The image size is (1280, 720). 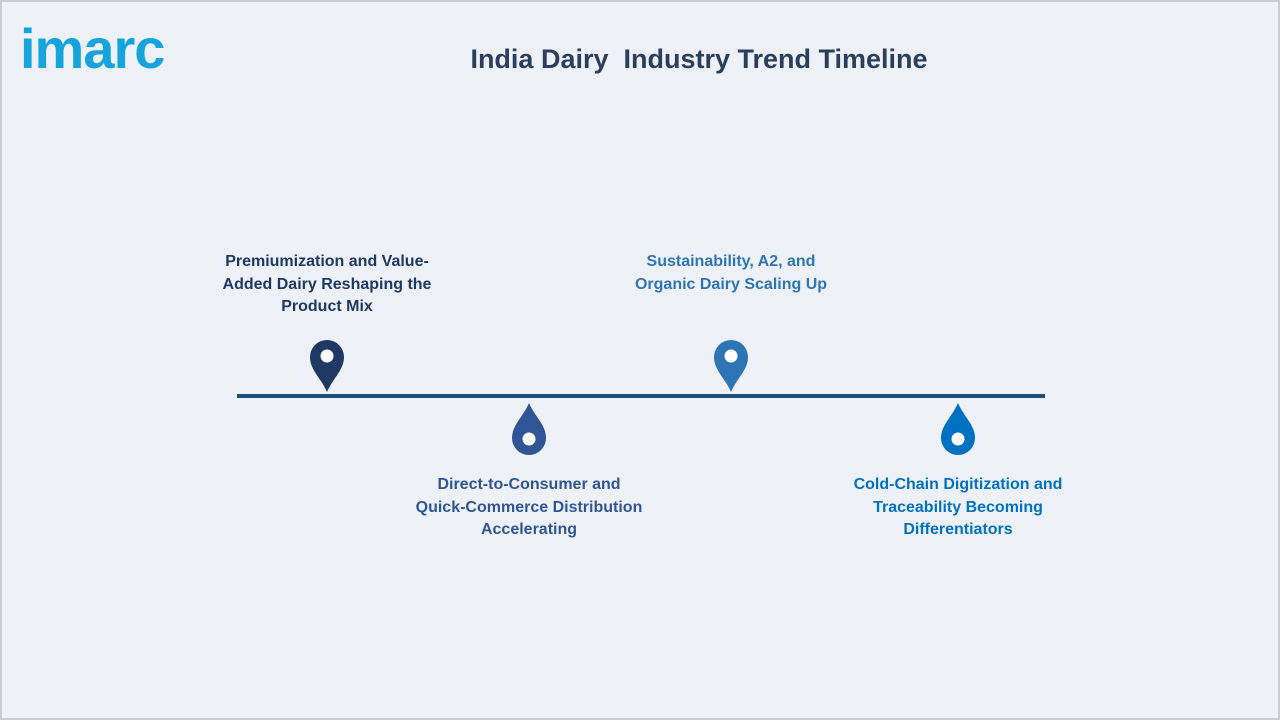 What do you see at coordinates (699, 59) in the screenshot?
I see `title: India Dairy Industry Trend Timeline` at bounding box center [699, 59].